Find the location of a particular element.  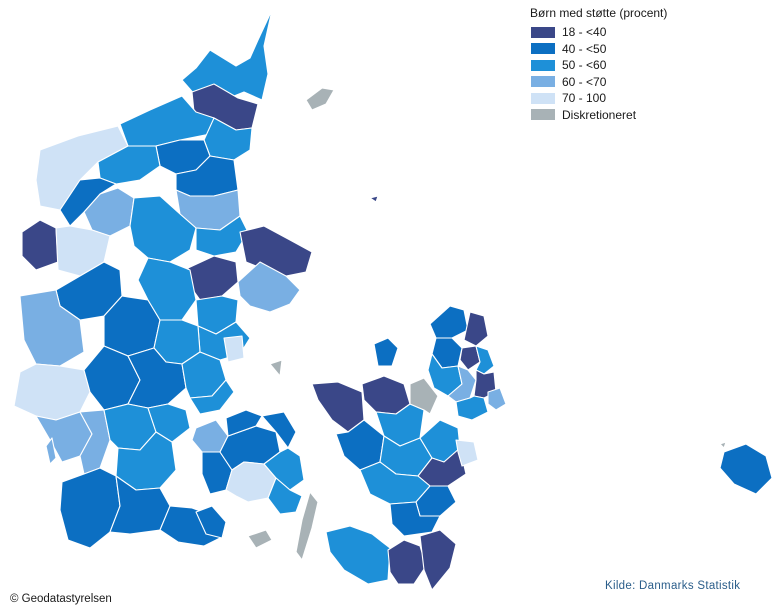

region-syddjurs is located at coordinates (269, 287).